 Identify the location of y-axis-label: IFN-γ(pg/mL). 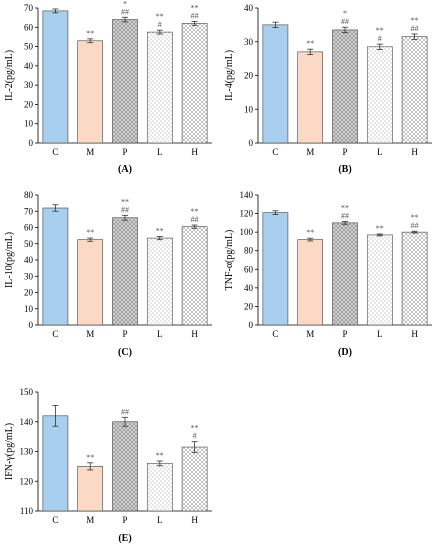
(9, 451).